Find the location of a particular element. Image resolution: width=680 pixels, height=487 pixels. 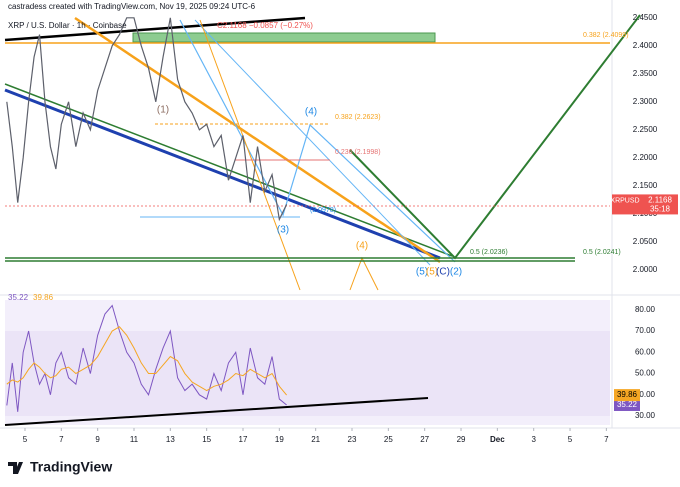

y-tick-label: 30.00 is located at coordinates (645, 415).